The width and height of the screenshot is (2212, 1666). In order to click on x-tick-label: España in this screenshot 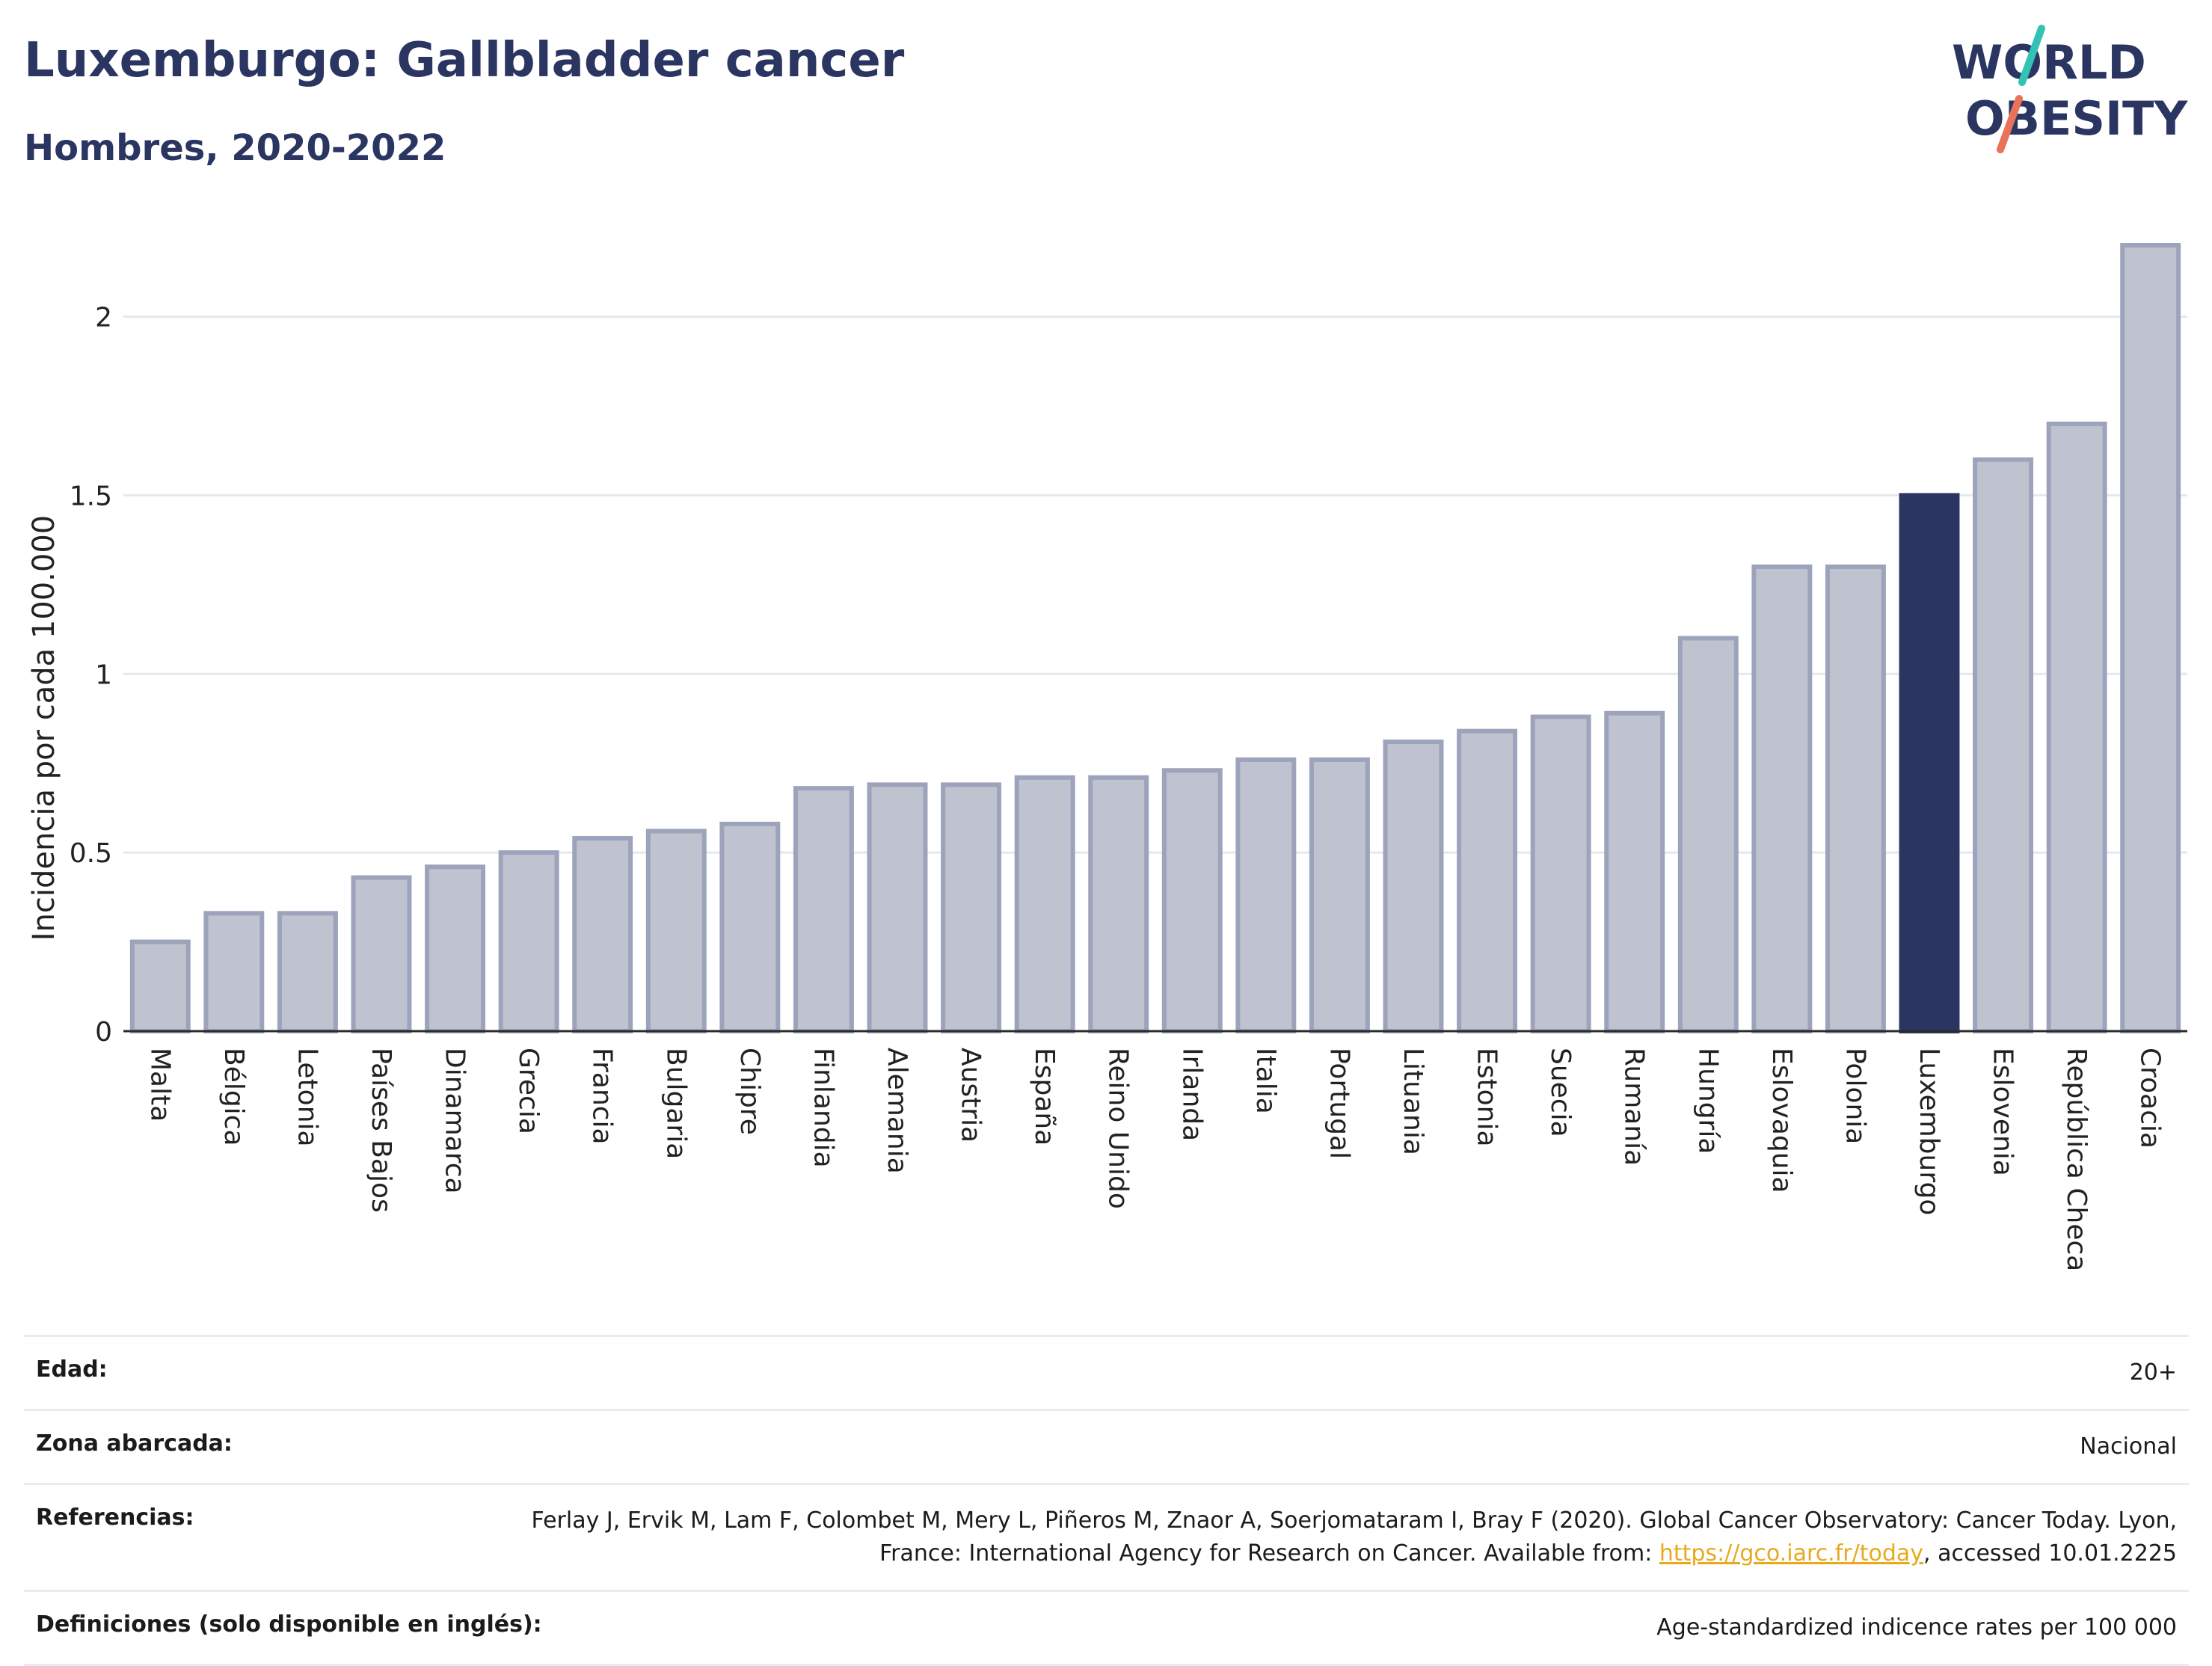, I will do `click(1044, 1097)`.